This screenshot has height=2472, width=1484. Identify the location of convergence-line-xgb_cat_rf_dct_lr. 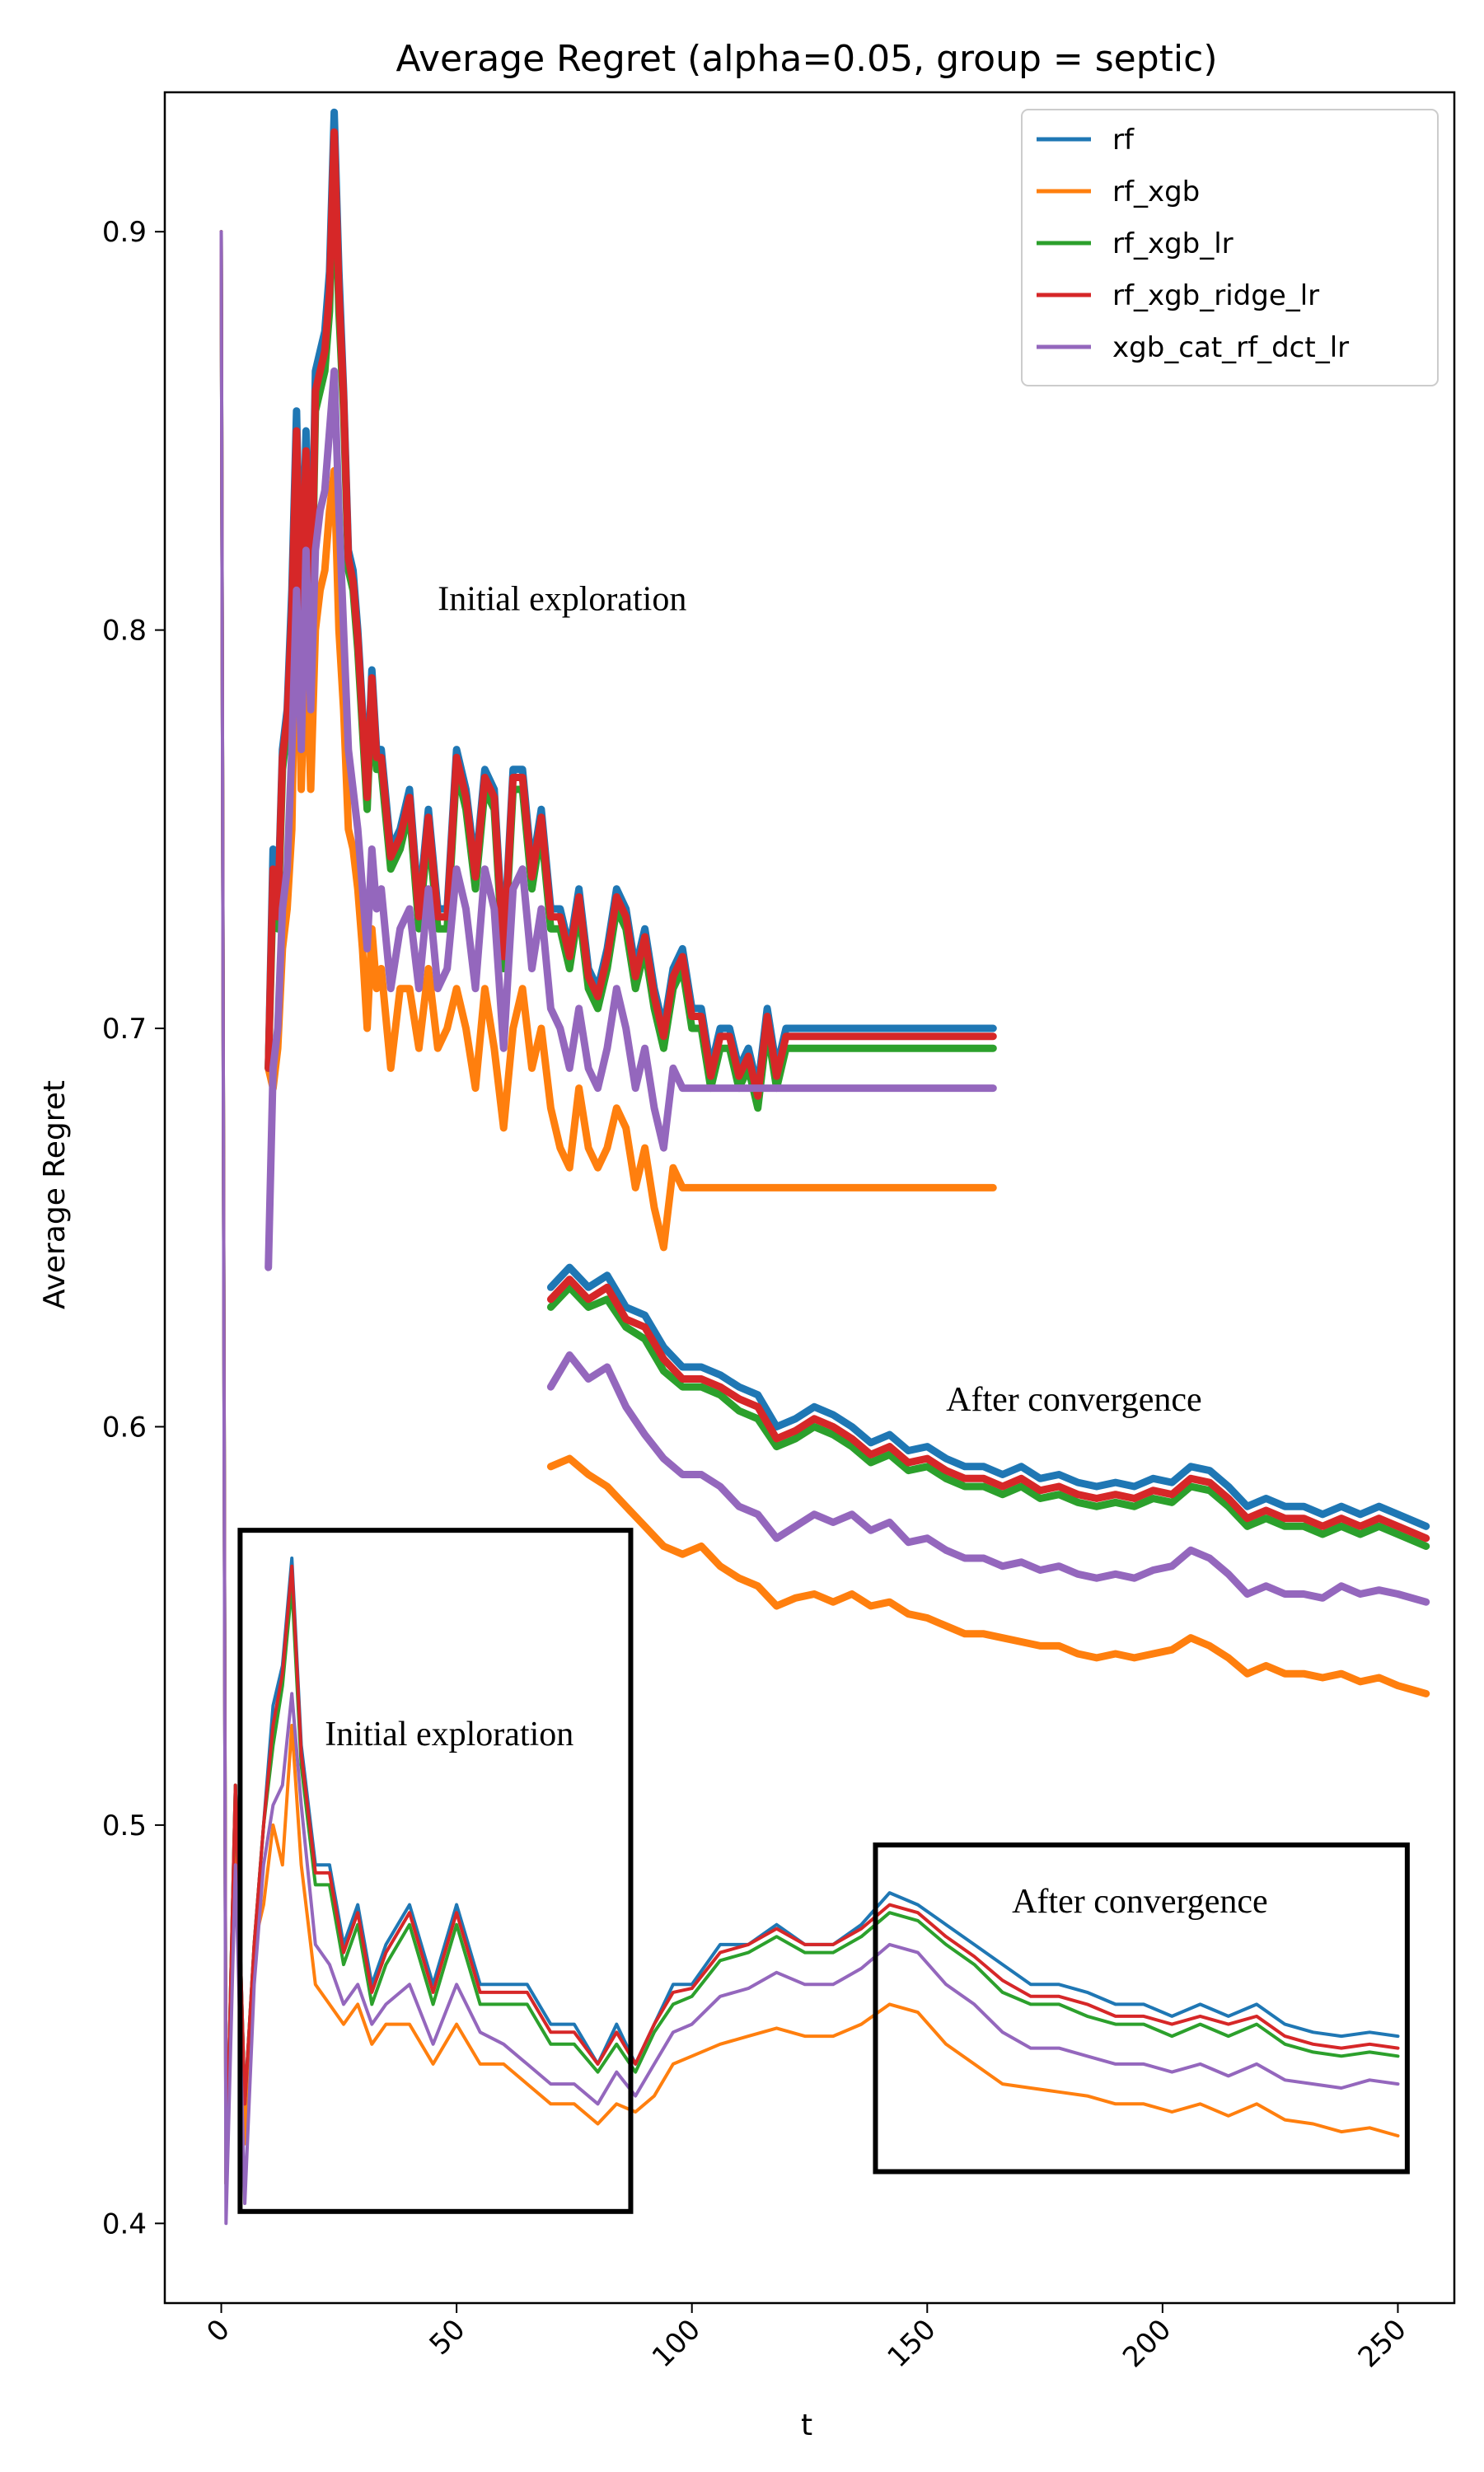
(988, 1478).